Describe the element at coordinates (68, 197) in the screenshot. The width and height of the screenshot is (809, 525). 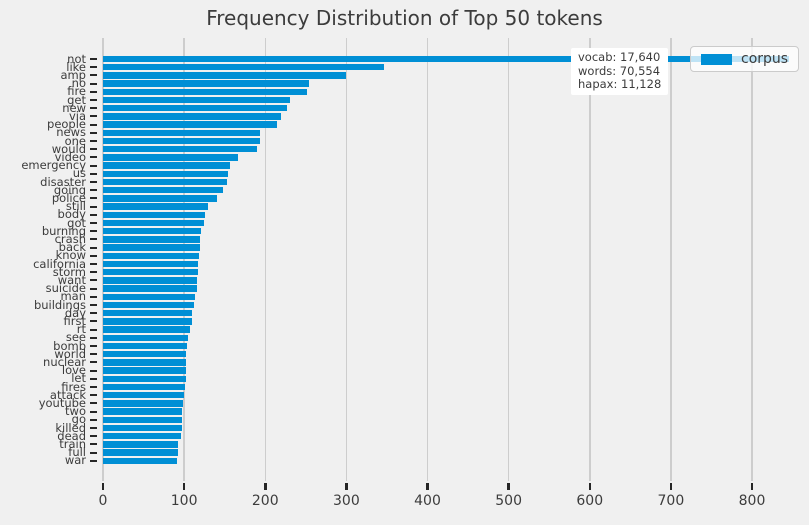
I see `y-tick-label: police` at that location.